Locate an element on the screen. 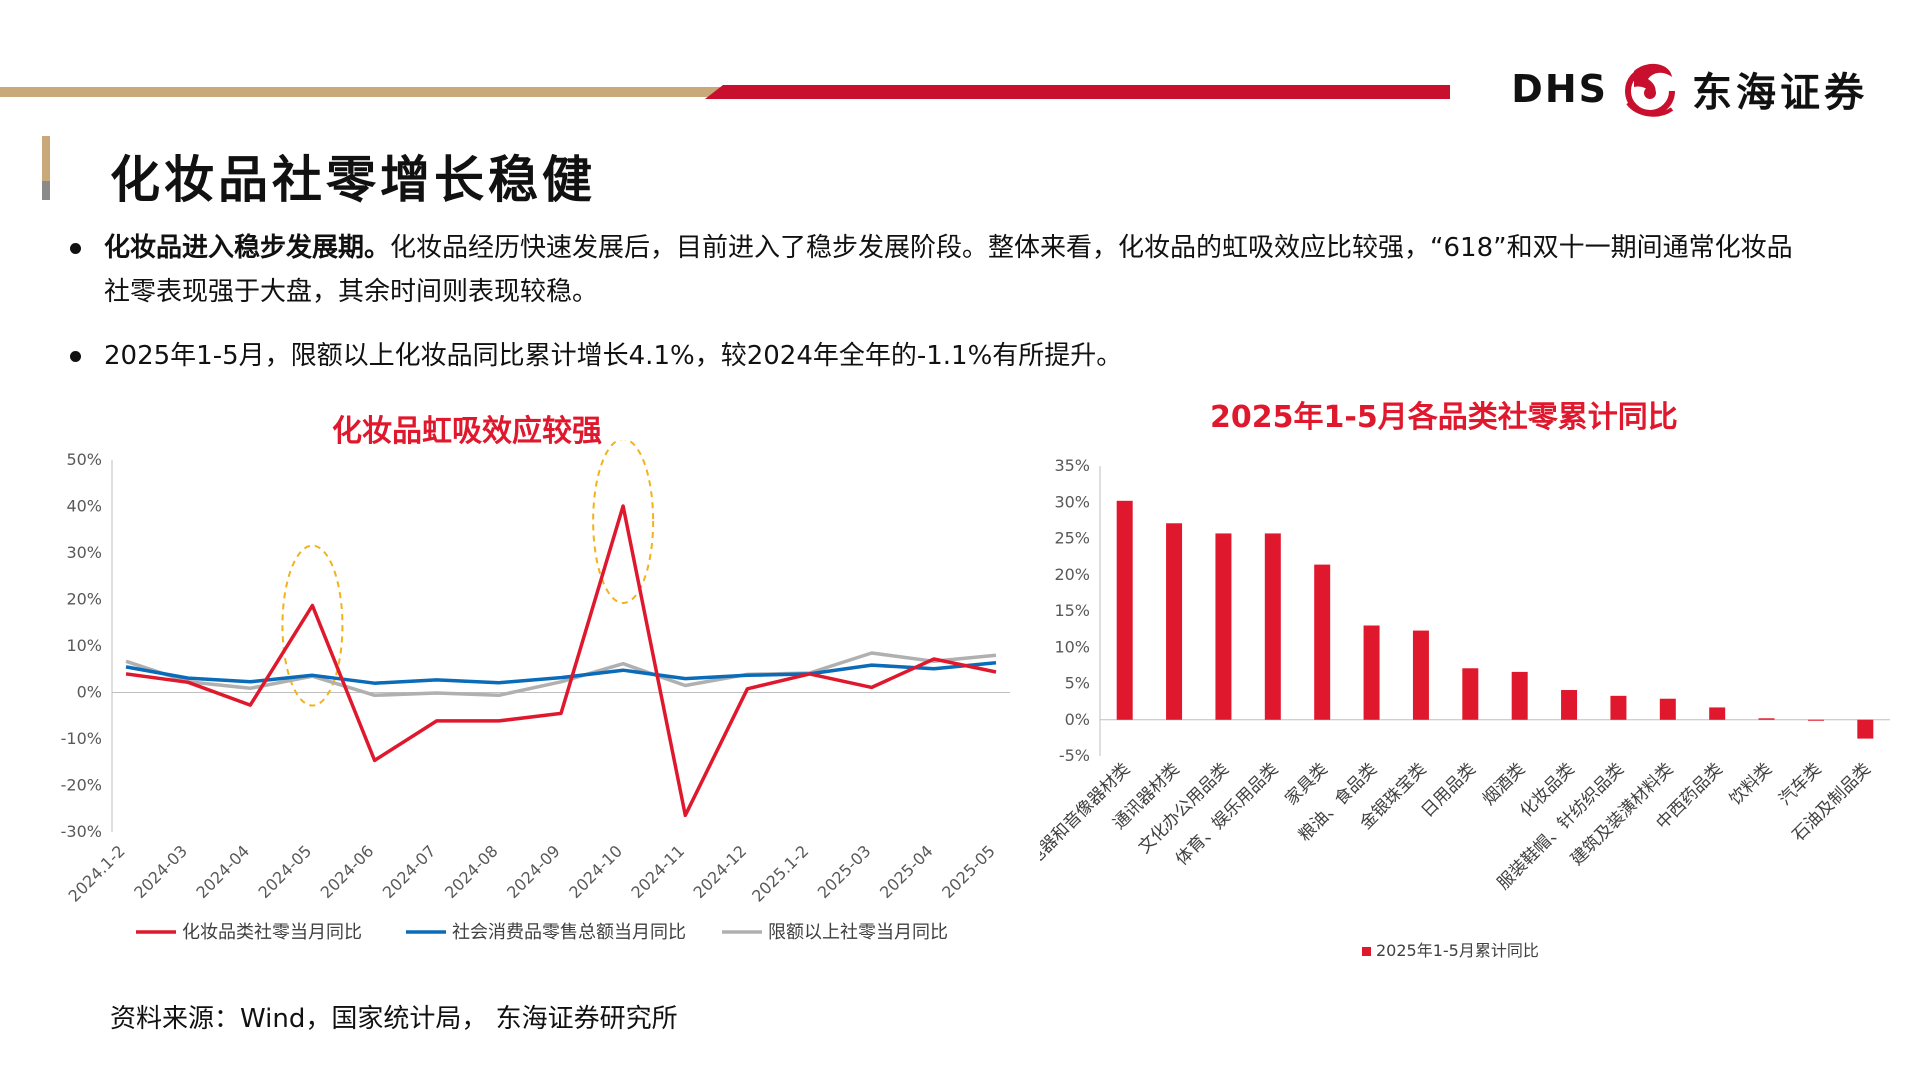  y-tick-label: -10% is located at coordinates (81, 738).